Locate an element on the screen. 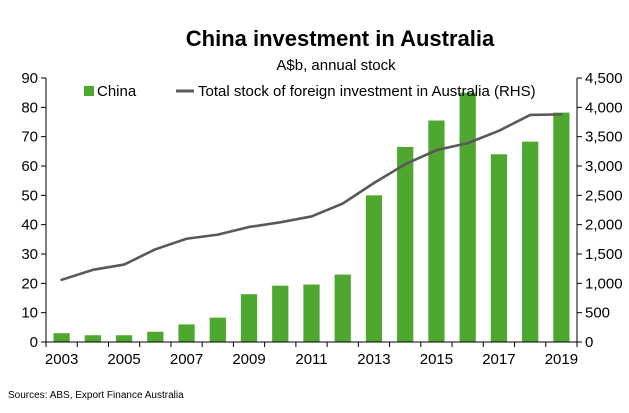  source-note: Sources: ABS, Export Finance Australia is located at coordinates (96, 395).